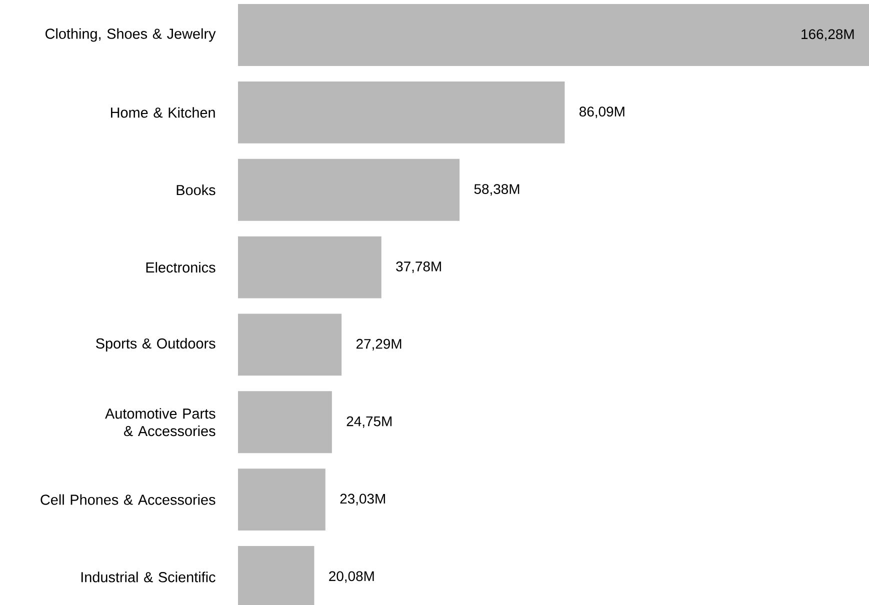 This screenshot has width=869, height=605. What do you see at coordinates (362, 500) in the screenshot?
I see `data-label: 23,03M` at bounding box center [362, 500].